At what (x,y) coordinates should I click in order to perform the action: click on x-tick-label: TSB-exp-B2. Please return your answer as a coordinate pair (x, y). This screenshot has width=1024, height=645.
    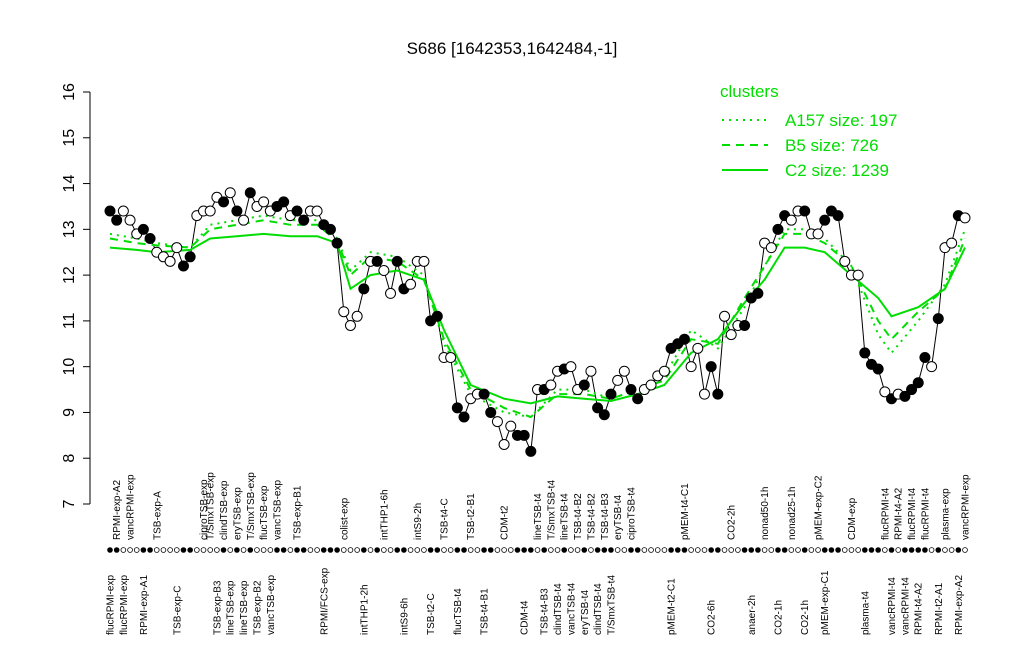
    Looking at the image, I should click on (257, 607).